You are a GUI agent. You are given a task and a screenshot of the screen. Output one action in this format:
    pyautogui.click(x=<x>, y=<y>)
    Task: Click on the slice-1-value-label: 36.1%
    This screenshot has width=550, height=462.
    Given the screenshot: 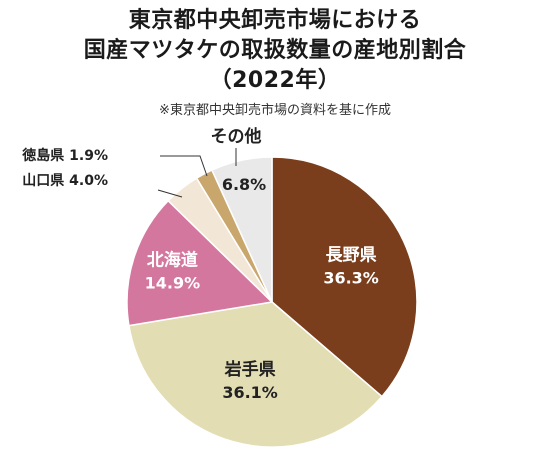 What is the action you would take?
    pyautogui.click(x=250, y=392)
    